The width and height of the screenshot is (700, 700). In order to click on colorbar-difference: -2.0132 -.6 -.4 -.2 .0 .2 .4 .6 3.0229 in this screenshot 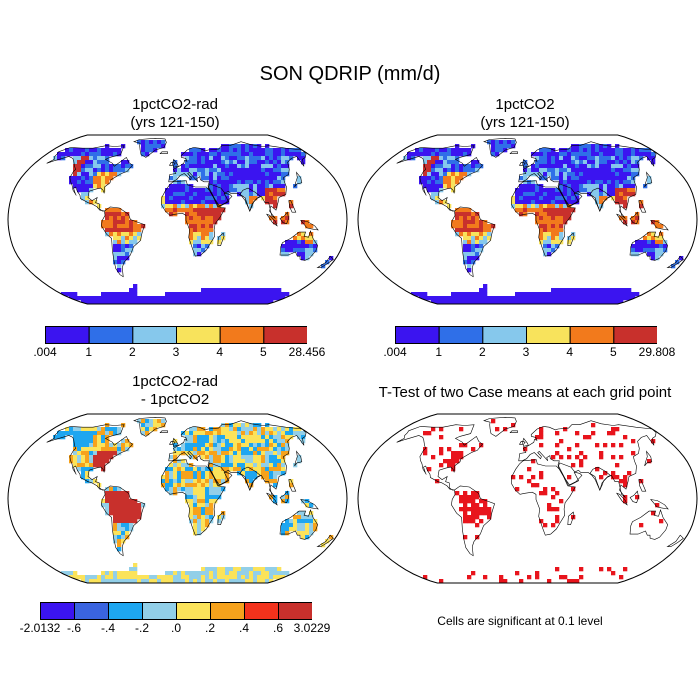, I will do `click(175, 618)`.